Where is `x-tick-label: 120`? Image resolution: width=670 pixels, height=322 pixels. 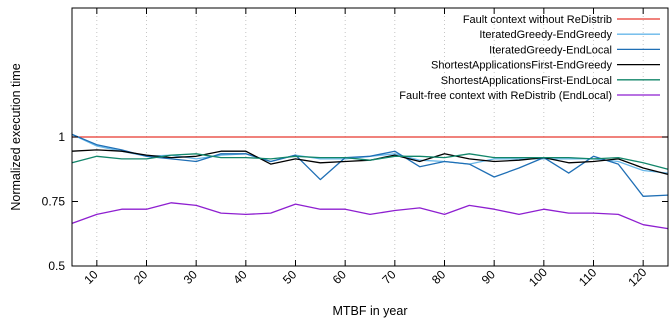 x-tick-label: 120 is located at coordinates (637, 277).